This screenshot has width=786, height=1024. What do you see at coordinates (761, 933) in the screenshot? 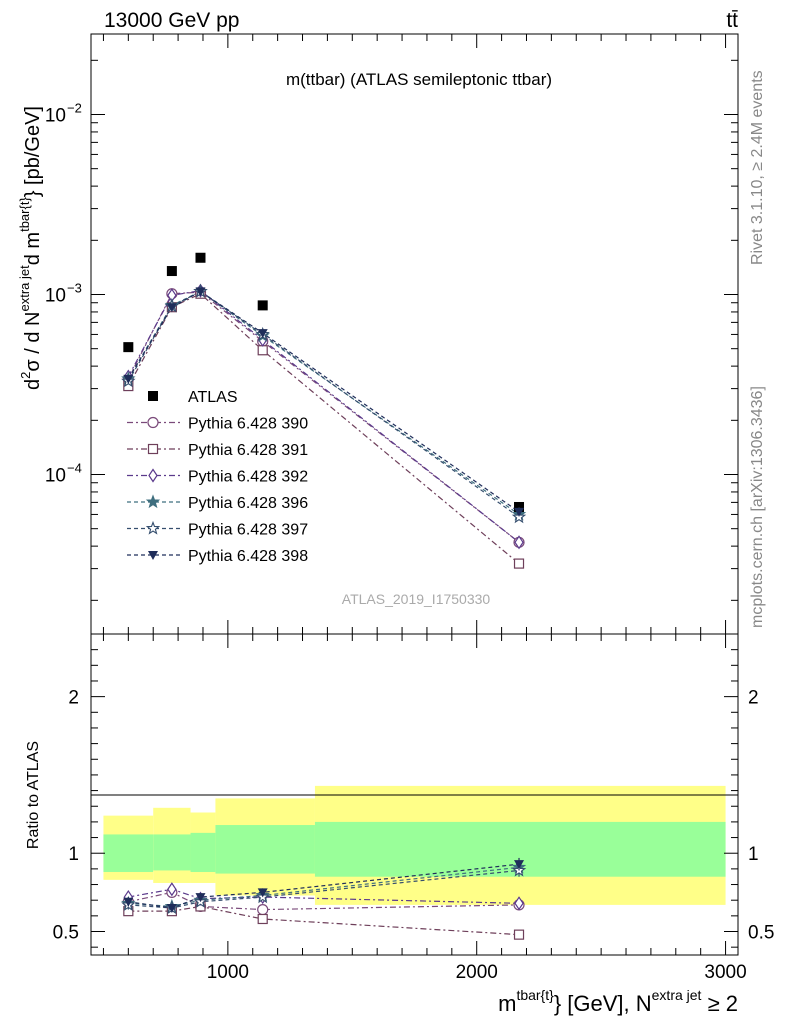
I see `ratio-y-tick-label-right: 0.5` at bounding box center [761, 933].